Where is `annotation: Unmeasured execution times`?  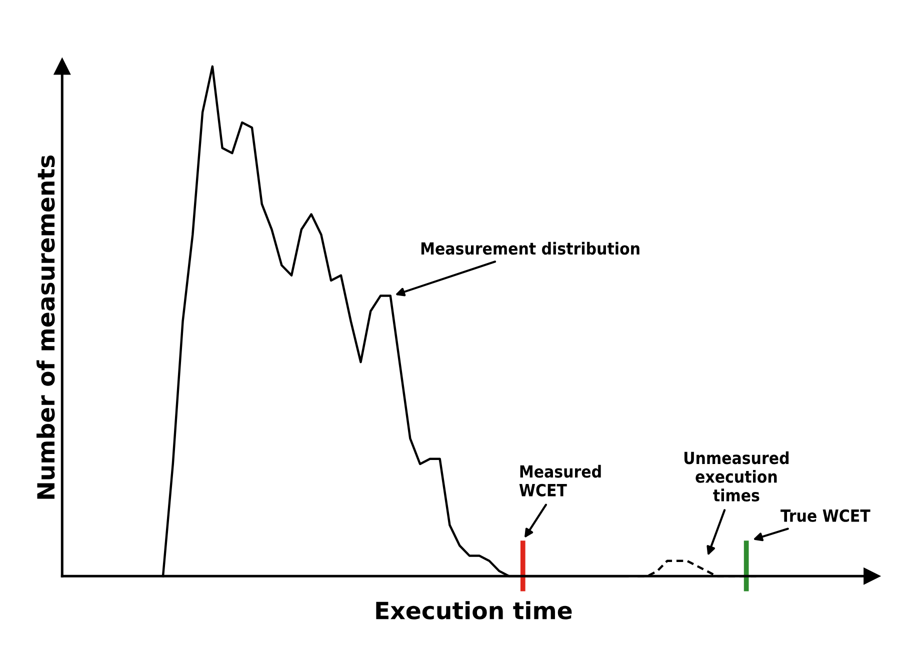
annotation: Unmeasured execution times is located at coordinates (736, 476).